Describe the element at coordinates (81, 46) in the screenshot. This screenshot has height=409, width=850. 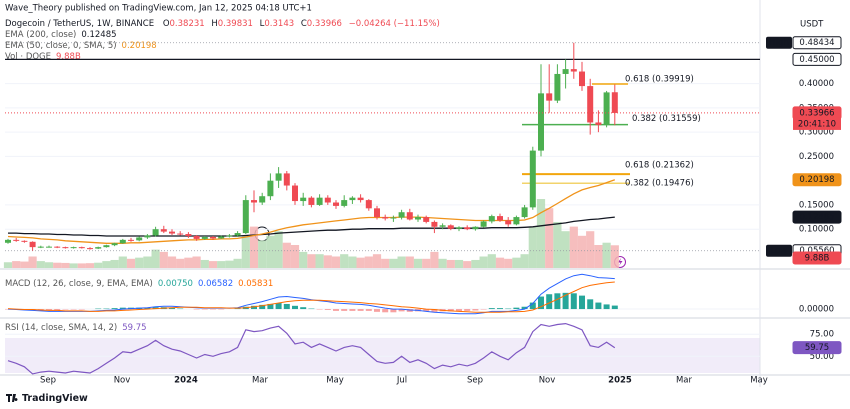
I see `indicator-legend: EMA (50, close, 0, SMA, 5) 0.20198` at that location.